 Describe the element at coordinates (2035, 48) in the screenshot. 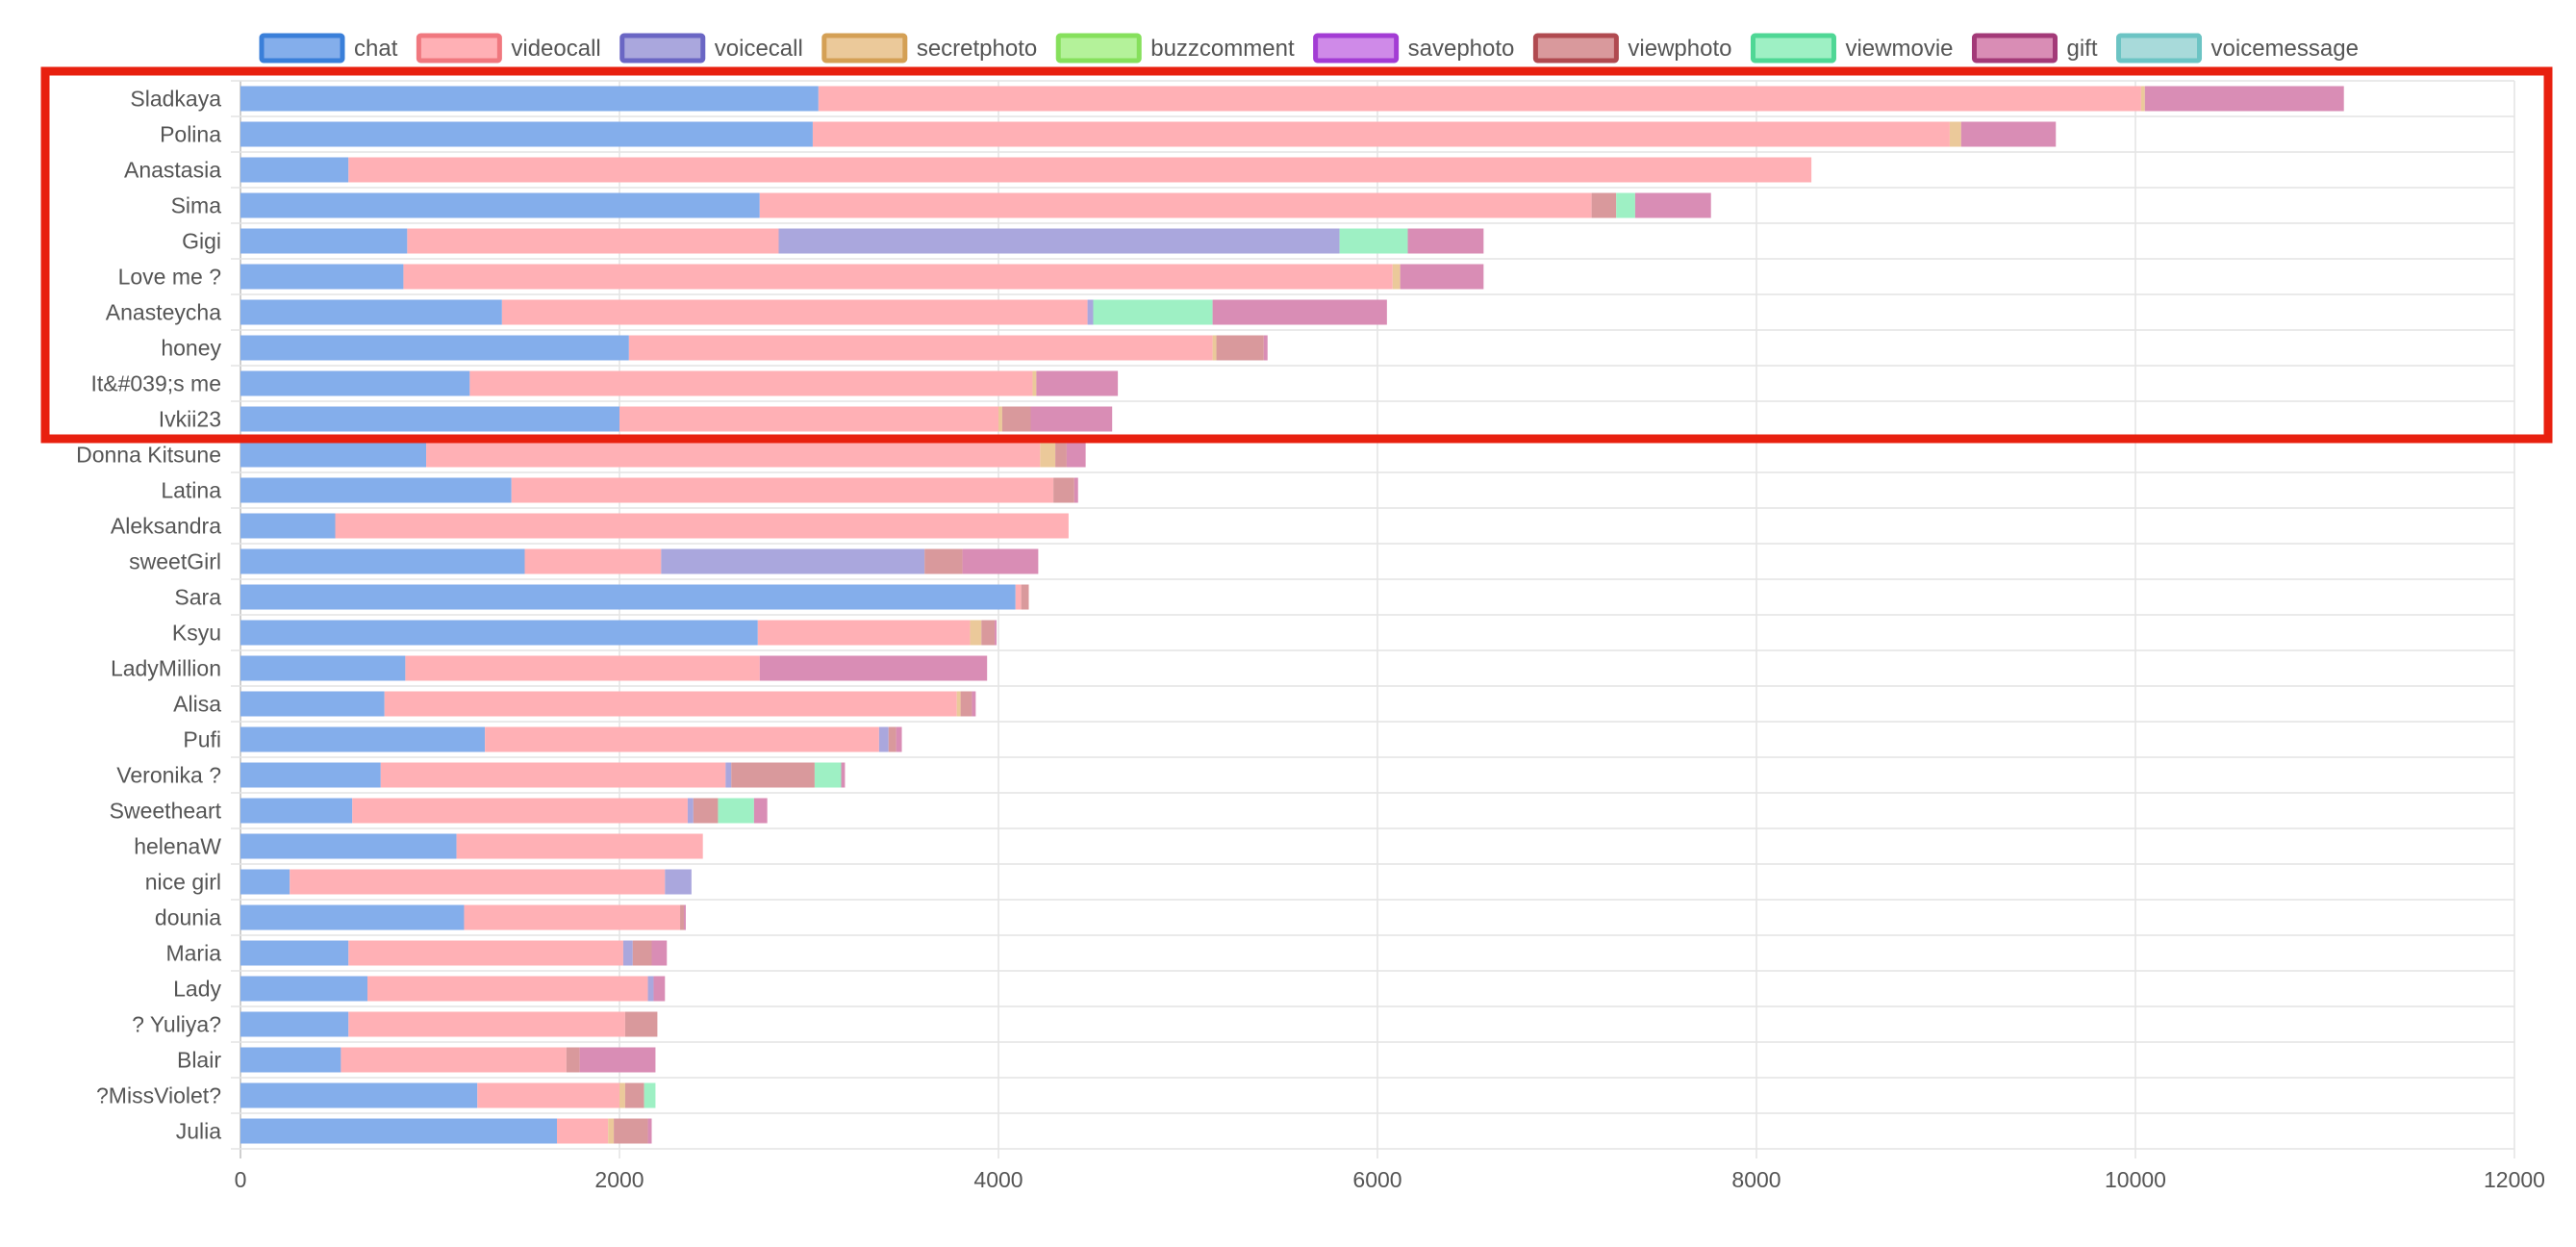

I see `legend-item-gift: gift` at that location.